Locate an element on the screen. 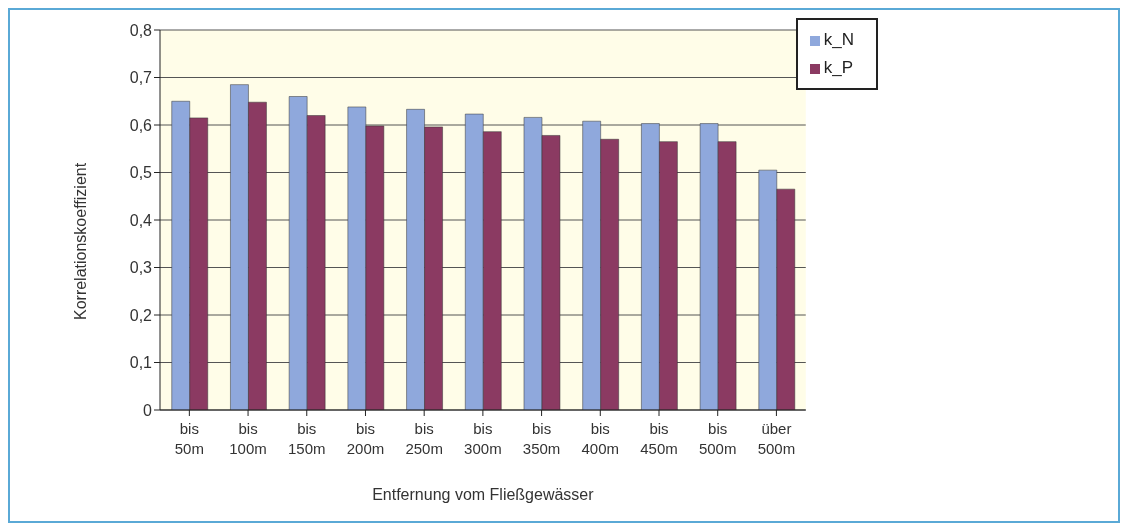  y-tick-label: 0,2 is located at coordinates (141, 315).